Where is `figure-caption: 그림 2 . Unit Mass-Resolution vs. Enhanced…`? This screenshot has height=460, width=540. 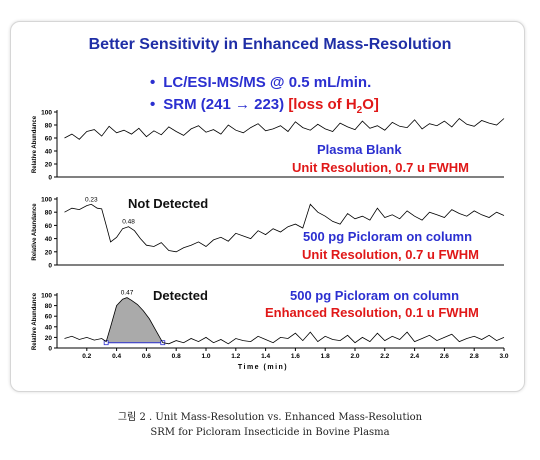 figure-caption: 그림 2 . Unit Mass-Resolution vs. Enhanced… is located at coordinates (270, 425).